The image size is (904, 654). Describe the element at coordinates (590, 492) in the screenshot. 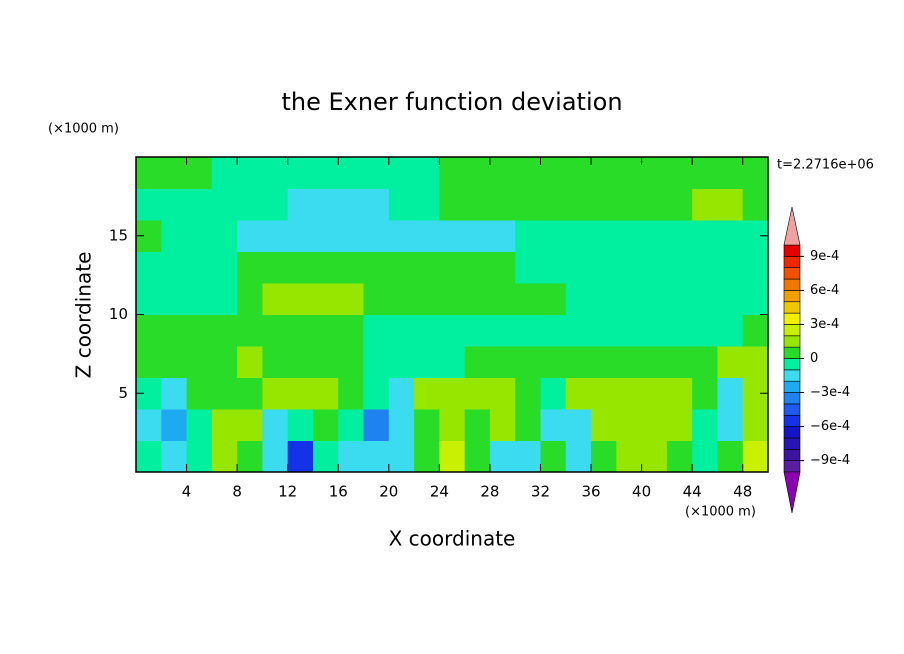

I see `x-tick-label: 36` at that location.